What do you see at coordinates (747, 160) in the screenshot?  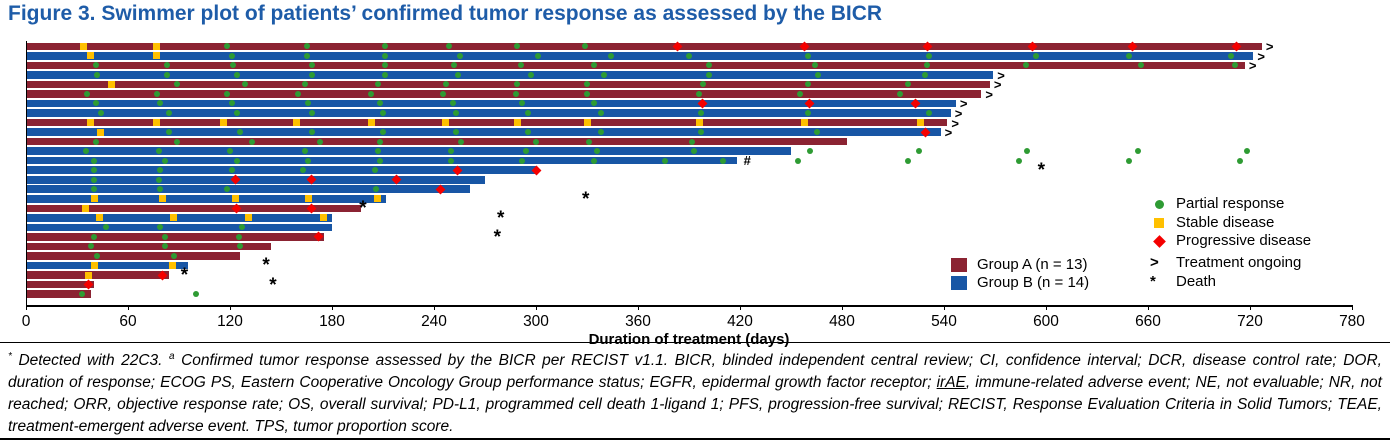 I see `hash-marker-icon: #` at bounding box center [747, 160].